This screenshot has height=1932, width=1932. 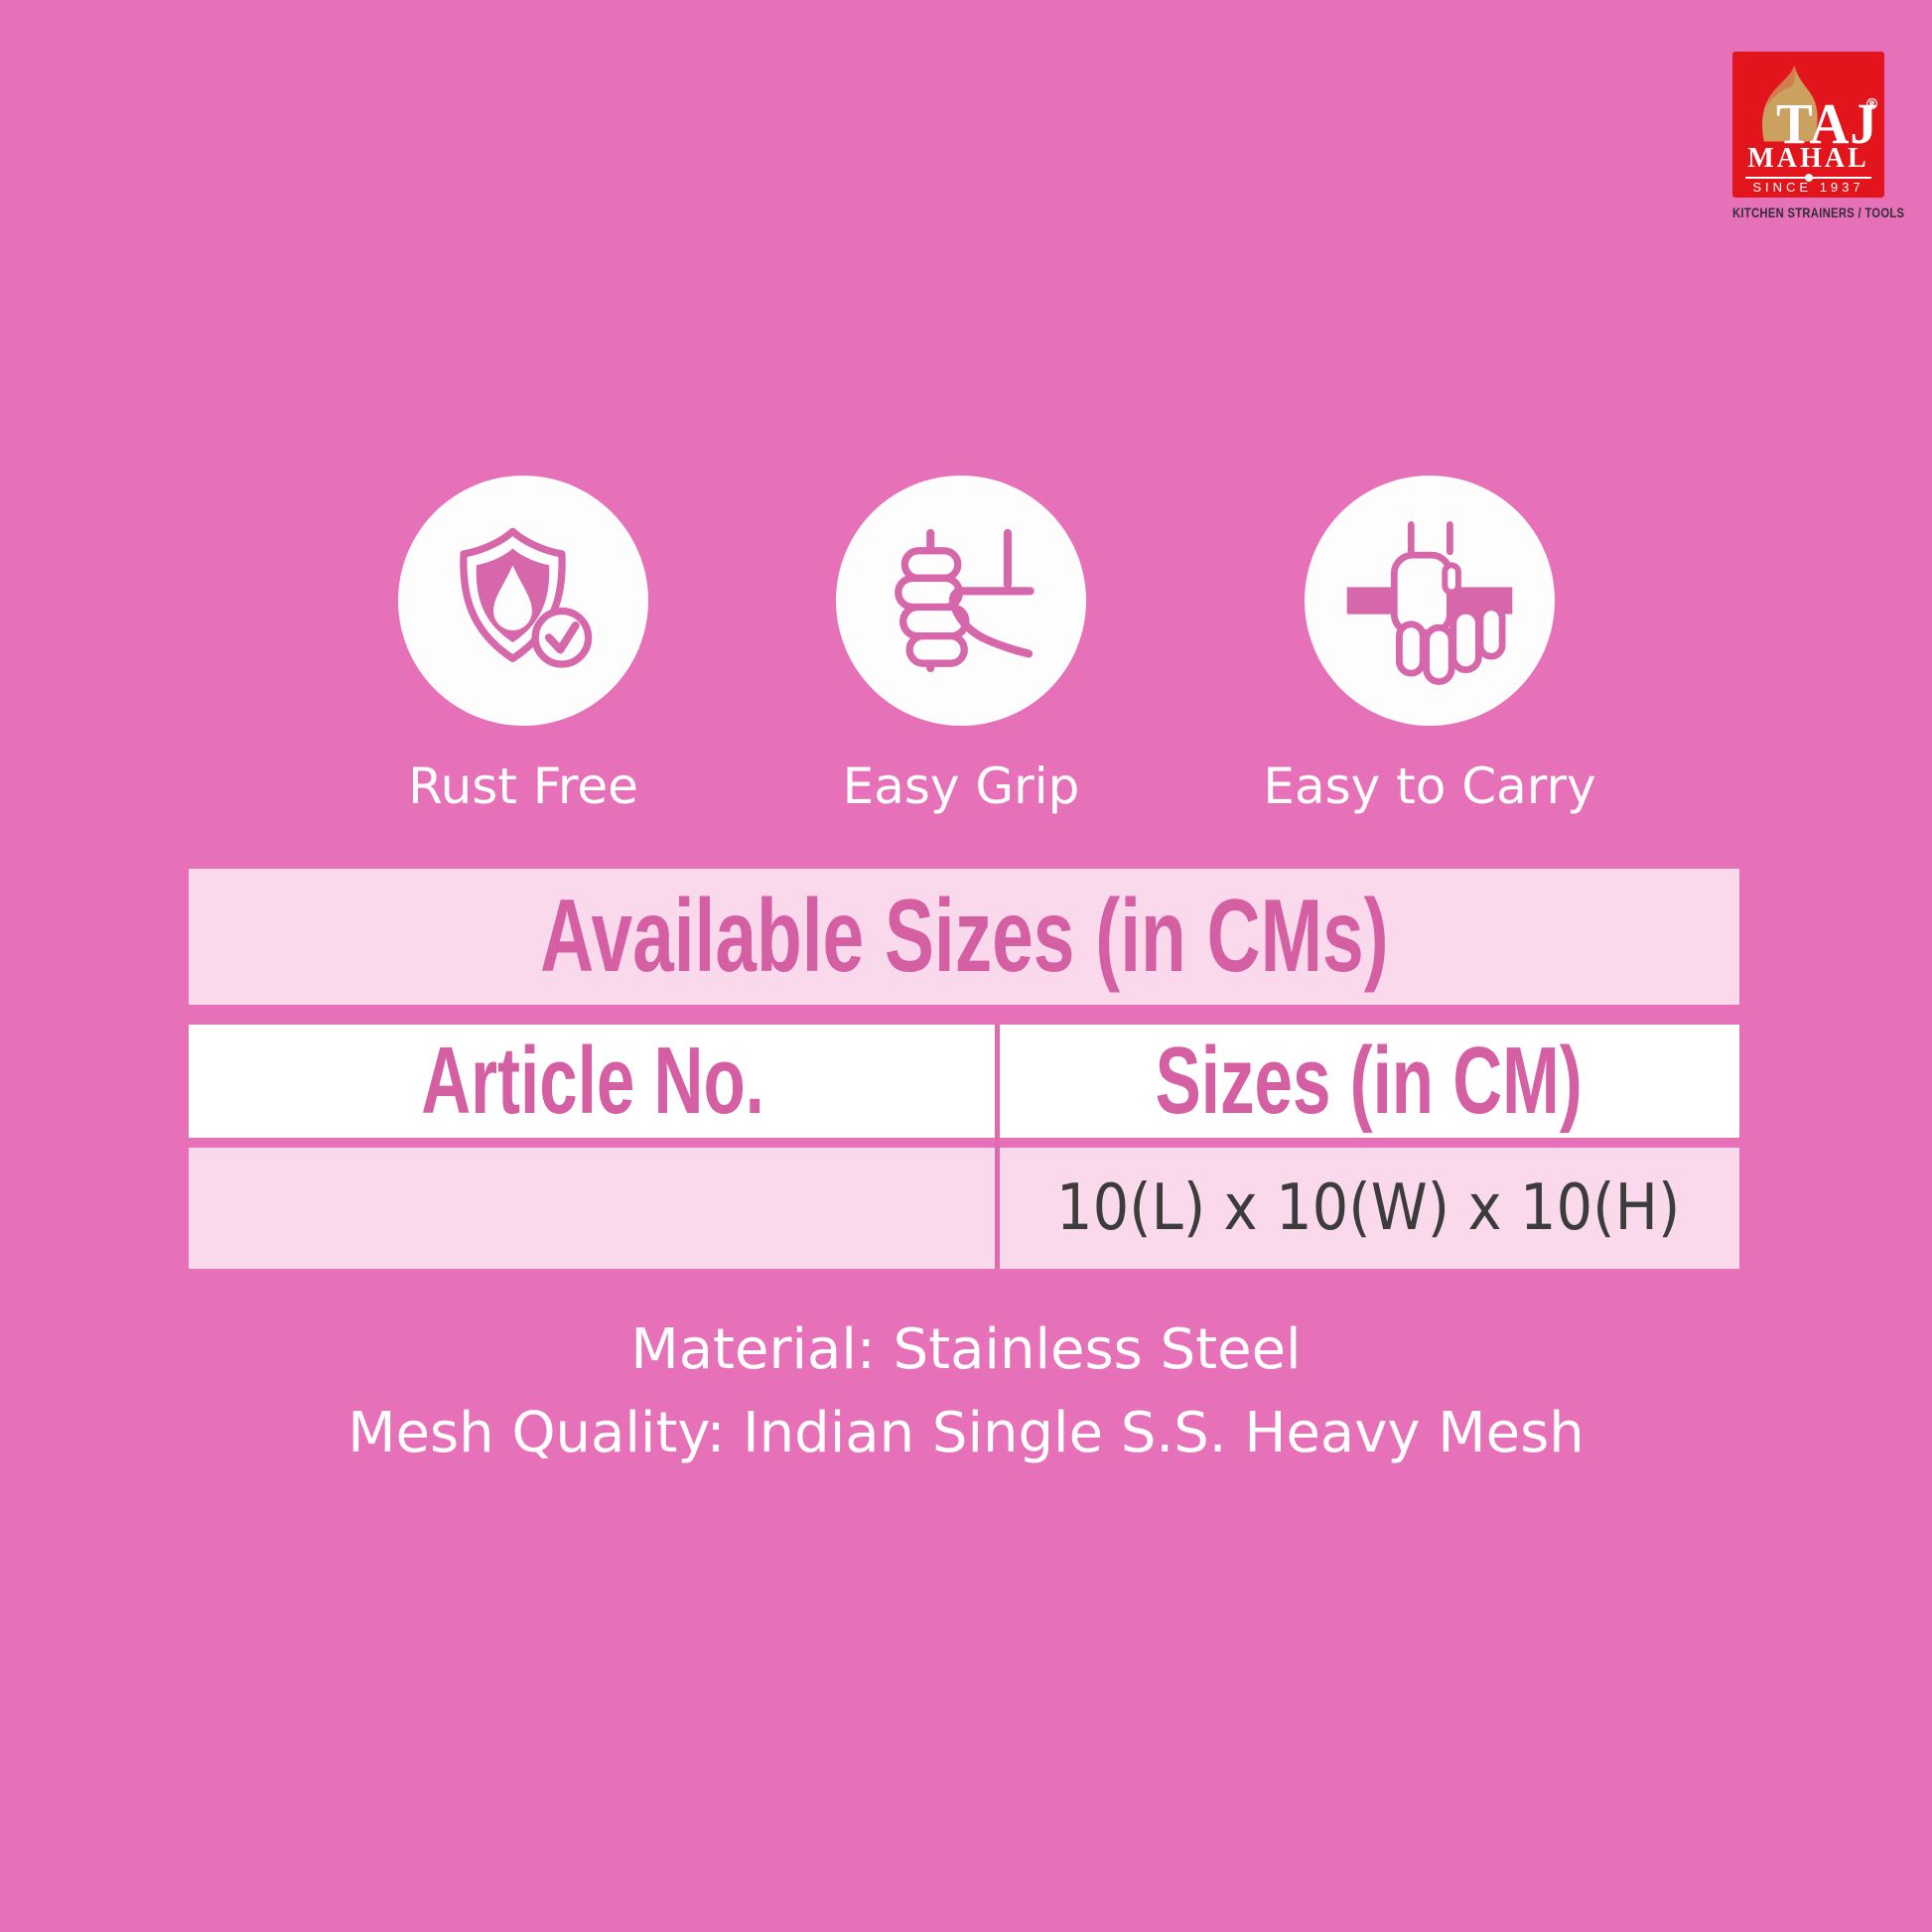 I want to click on table-data-row: 10(L) x 10(W) x 10(H), so click(x=964, y=1209).